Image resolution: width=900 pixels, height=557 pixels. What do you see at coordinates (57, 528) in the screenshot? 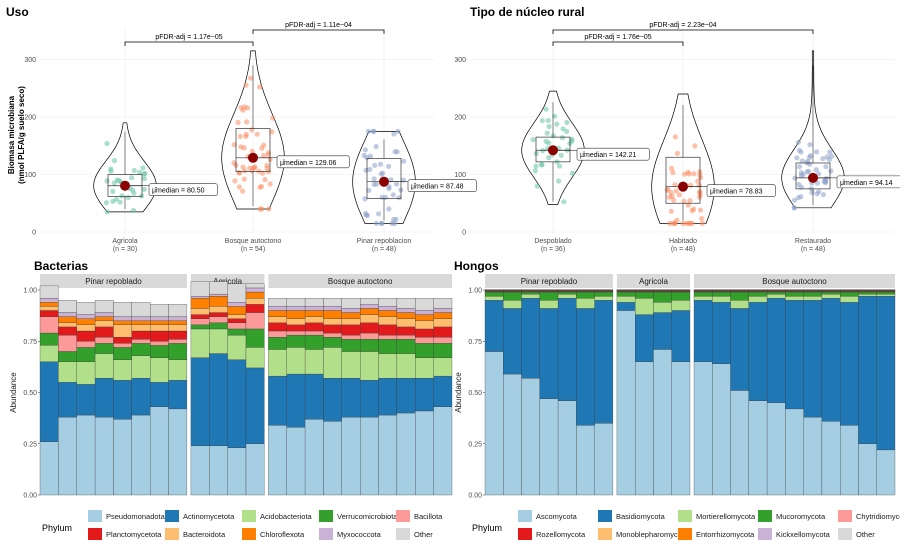
I see `legend-title: Phylum` at bounding box center [57, 528].